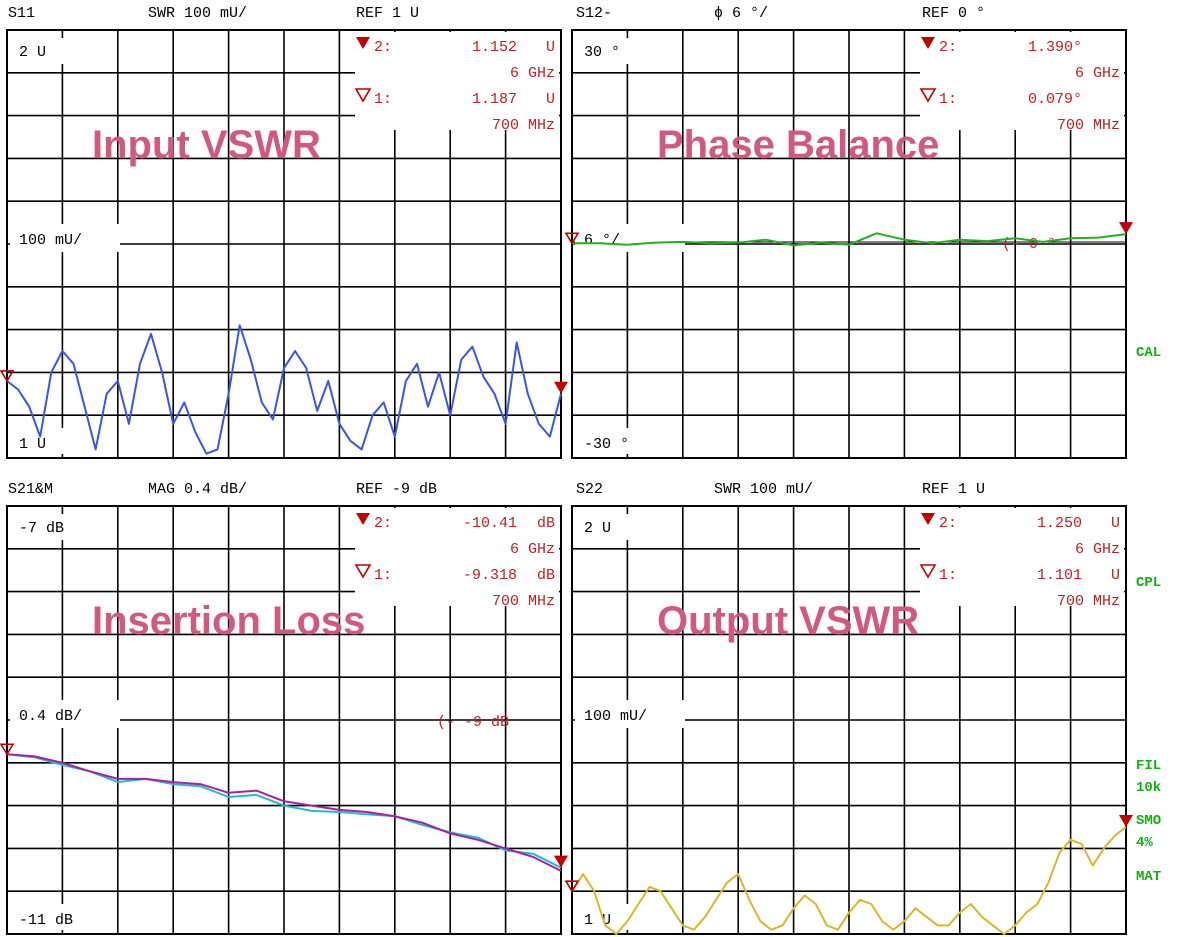 Image resolution: width=1178 pixels, height=937 pixels. What do you see at coordinates (50, 716) in the screenshot?
I see `scale-per-div-label: 0.4 dB/` at bounding box center [50, 716].